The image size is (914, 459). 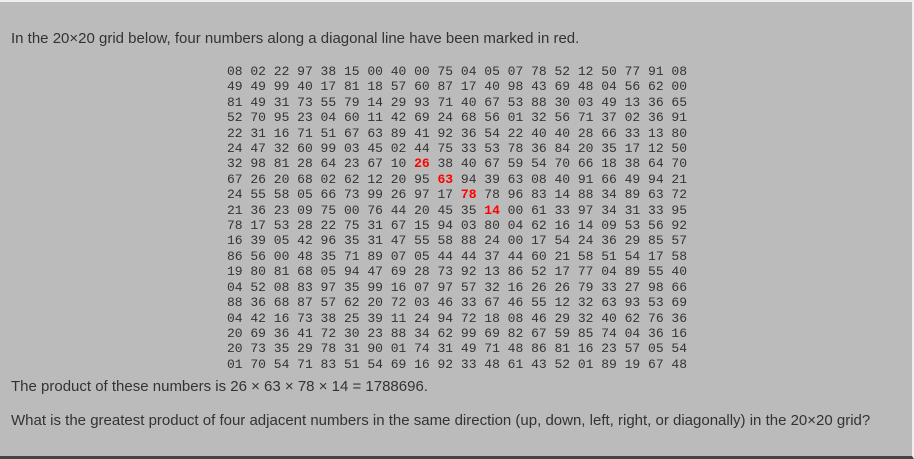 I want to click on grid-cell: 75, so click(x=328, y=210).